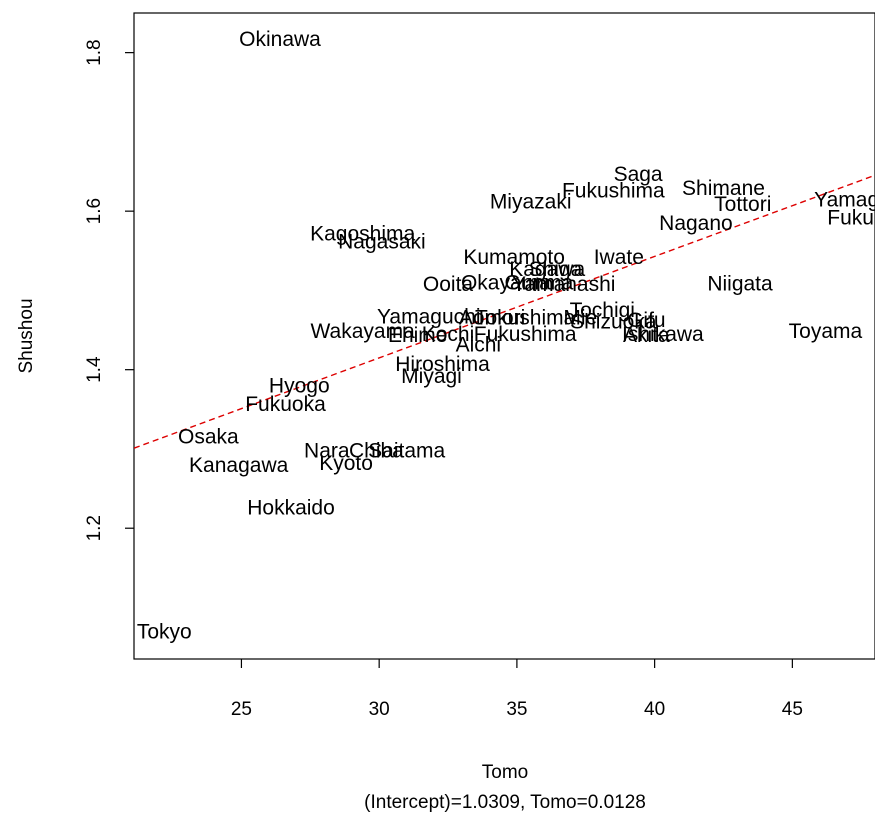 The image size is (875, 816). Describe the element at coordinates (740, 283) in the screenshot. I see `point-label-niigata: Niigata` at that location.